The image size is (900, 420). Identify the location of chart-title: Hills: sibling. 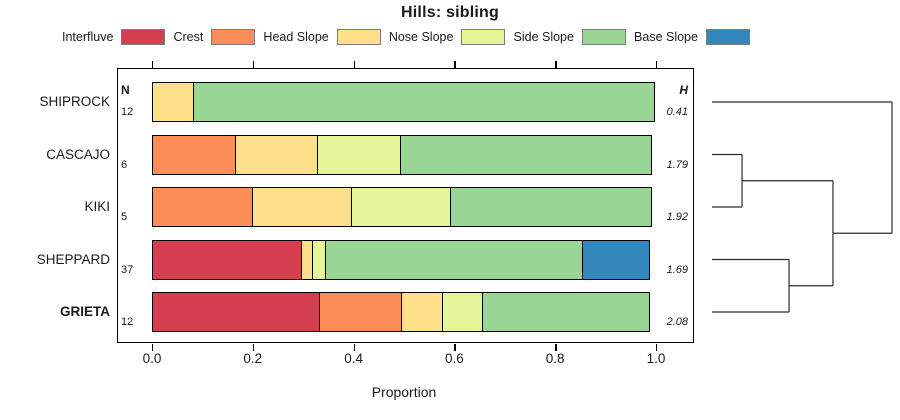
(450, 12).